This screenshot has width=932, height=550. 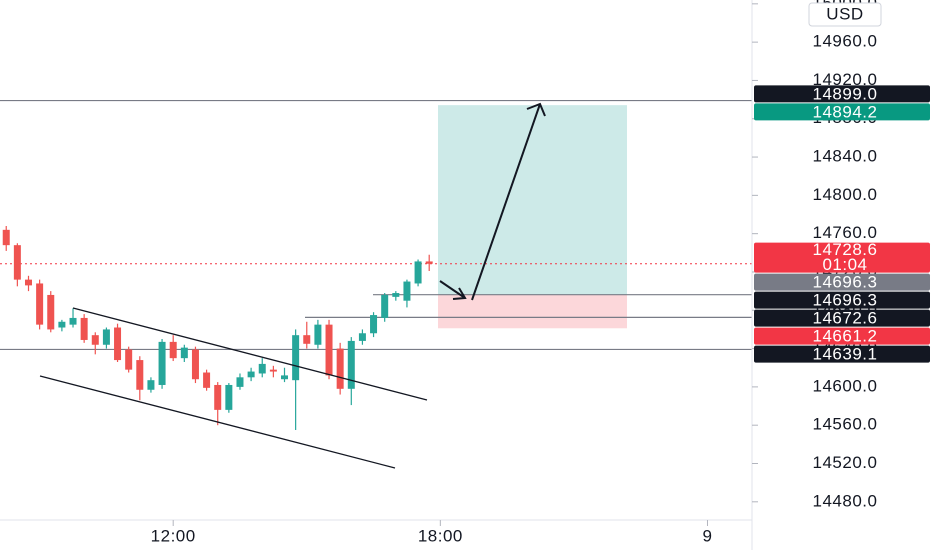 I want to click on y-tick-label: 14600.0, so click(x=845, y=385).